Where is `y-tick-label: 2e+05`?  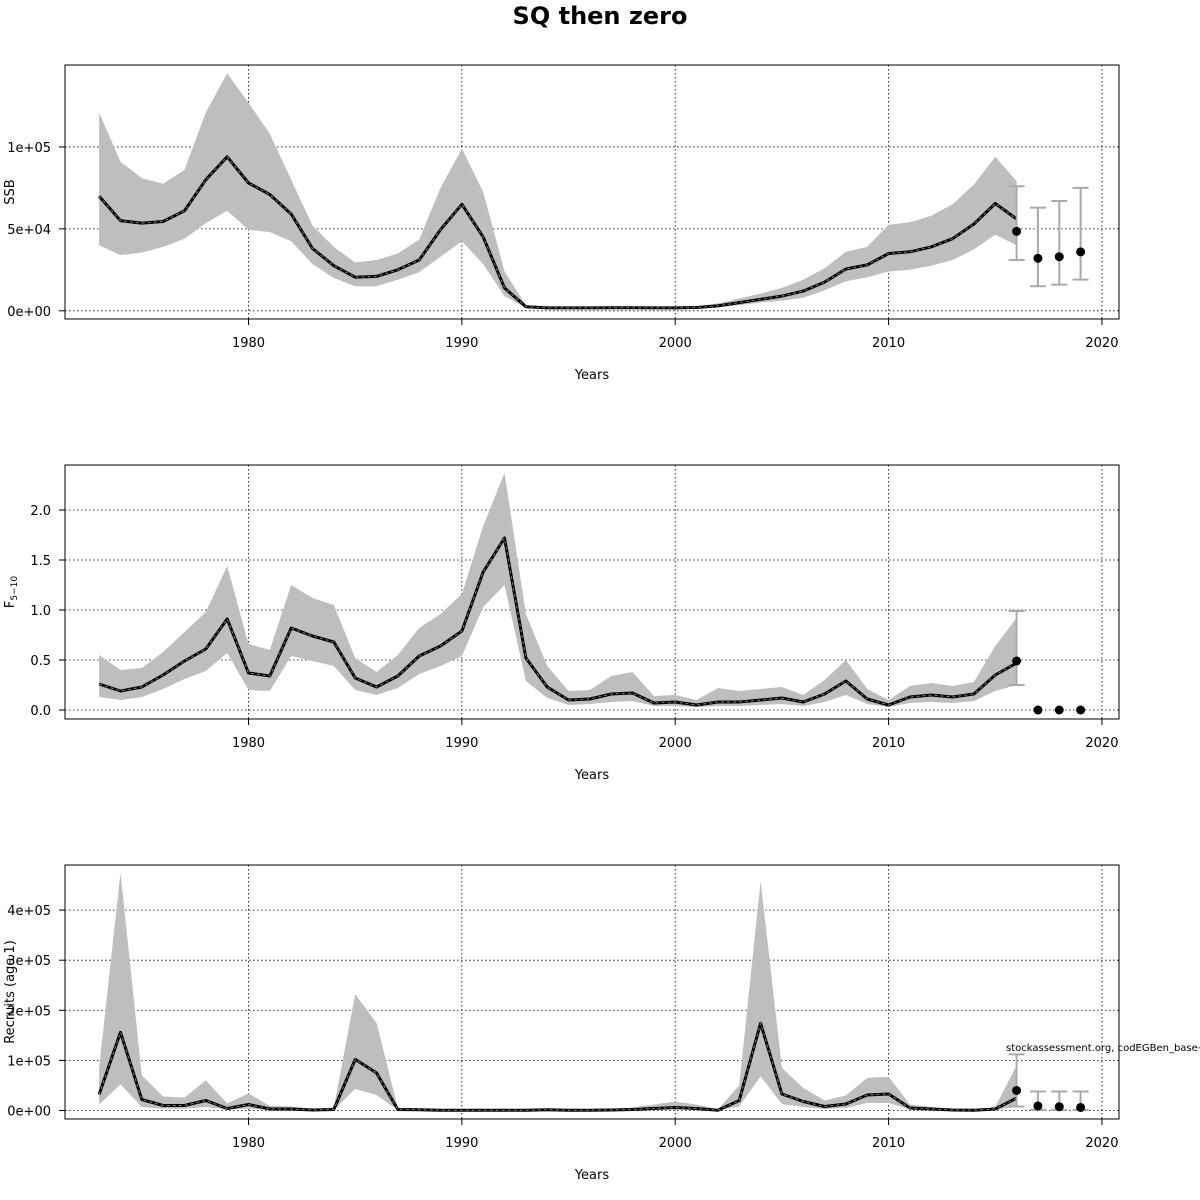
y-tick-label: 2e+05 is located at coordinates (29, 1011).